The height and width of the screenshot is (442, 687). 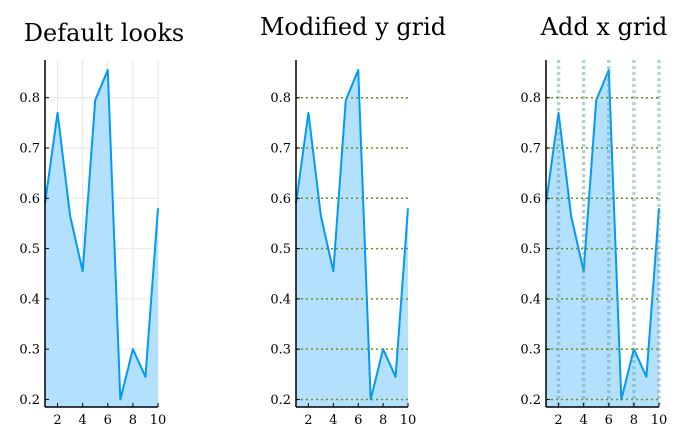 What do you see at coordinates (353, 27) in the screenshot?
I see `panel-title: Modified y grid` at bounding box center [353, 27].